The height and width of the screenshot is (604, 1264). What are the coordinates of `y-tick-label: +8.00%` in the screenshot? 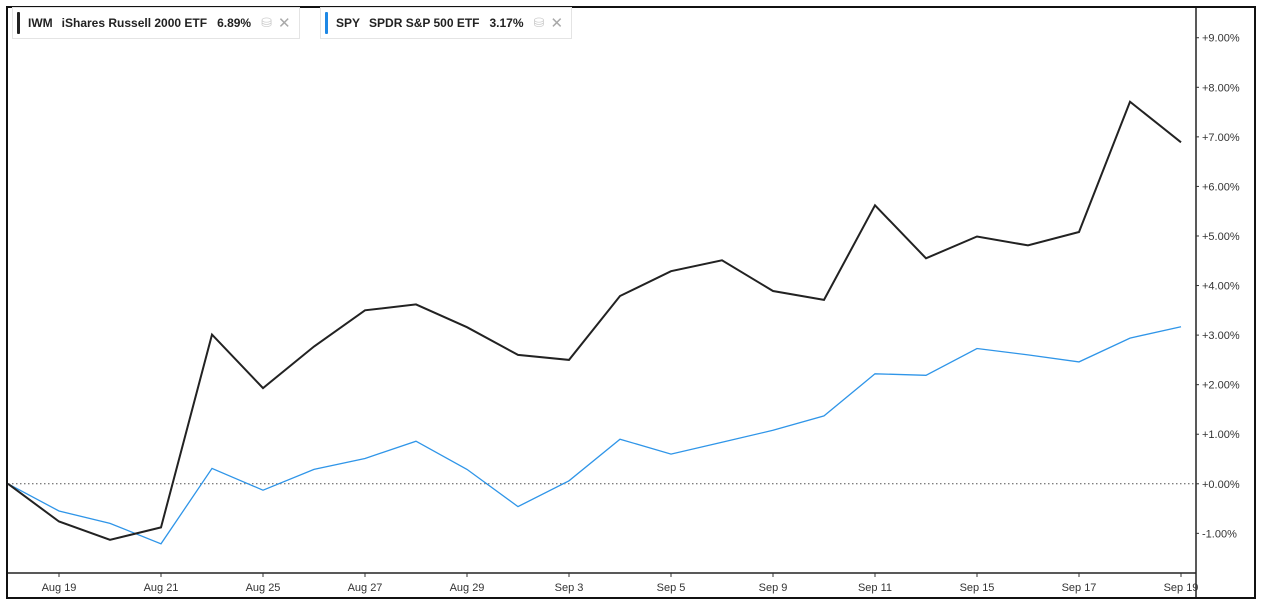 It's located at (1221, 88).